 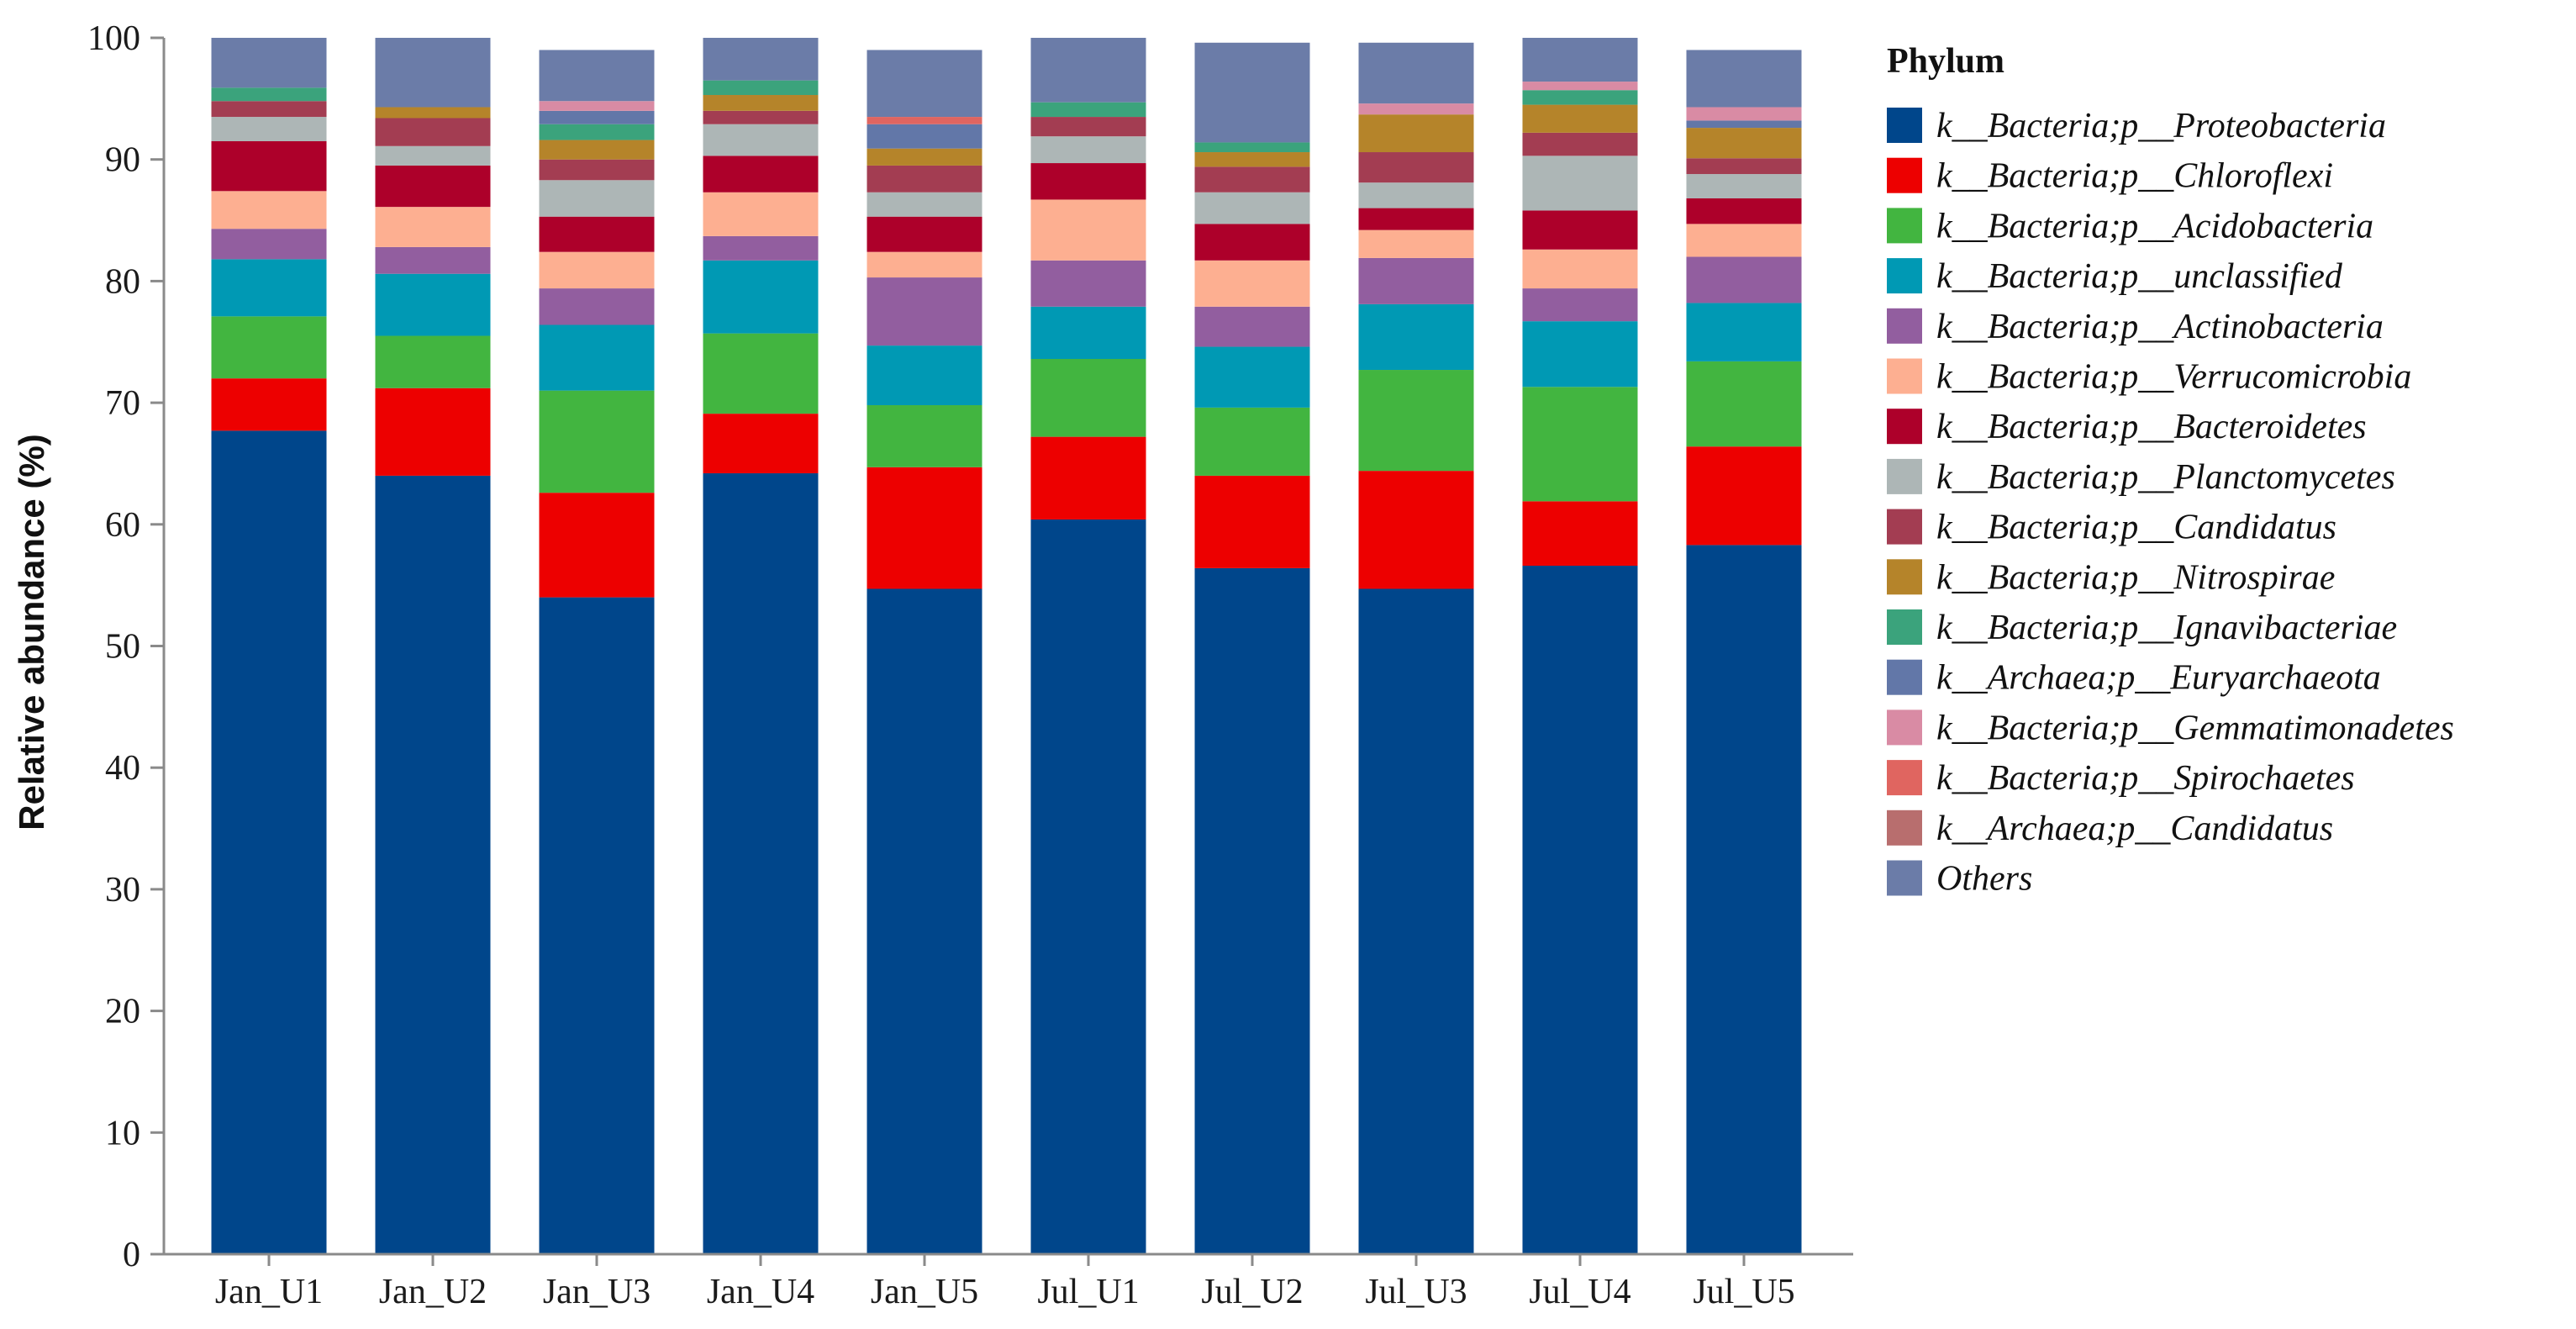 I want to click on legend-label: k__Bacteria;p__Candidatus, so click(x=2136, y=528).